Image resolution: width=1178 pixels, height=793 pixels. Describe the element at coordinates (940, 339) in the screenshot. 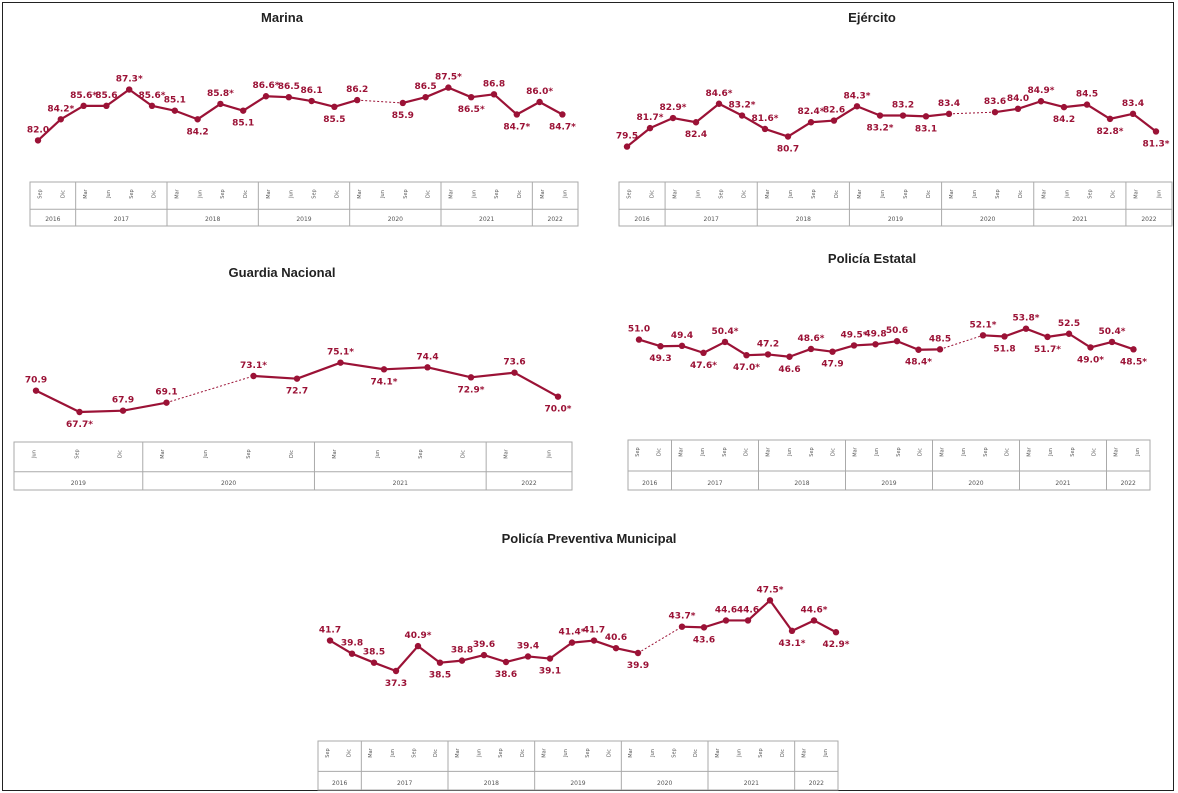

I see `data-label: 48.5` at that location.